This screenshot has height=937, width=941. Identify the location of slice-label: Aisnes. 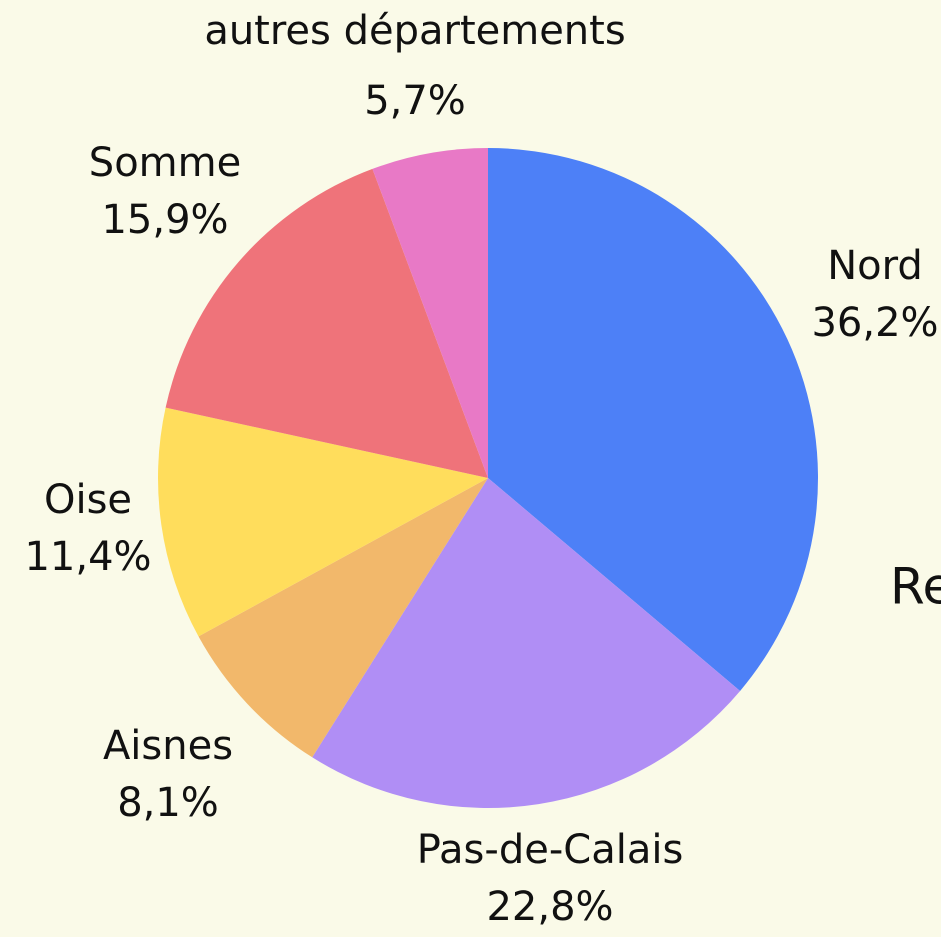
(168, 746).